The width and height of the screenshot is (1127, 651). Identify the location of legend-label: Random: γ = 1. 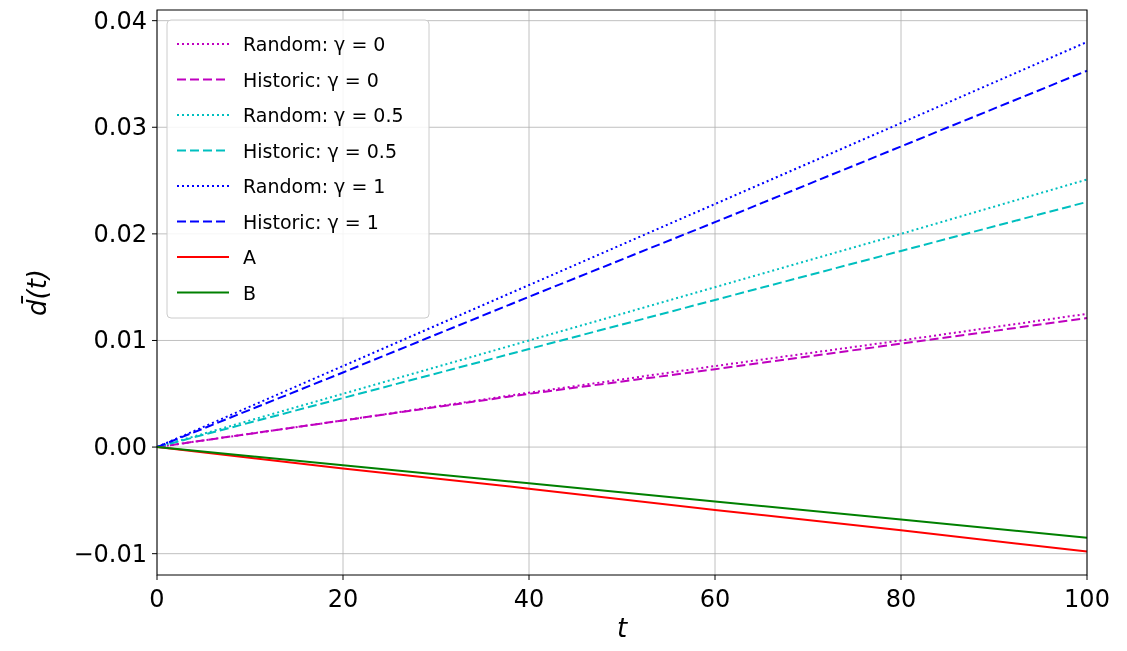
(314, 186).